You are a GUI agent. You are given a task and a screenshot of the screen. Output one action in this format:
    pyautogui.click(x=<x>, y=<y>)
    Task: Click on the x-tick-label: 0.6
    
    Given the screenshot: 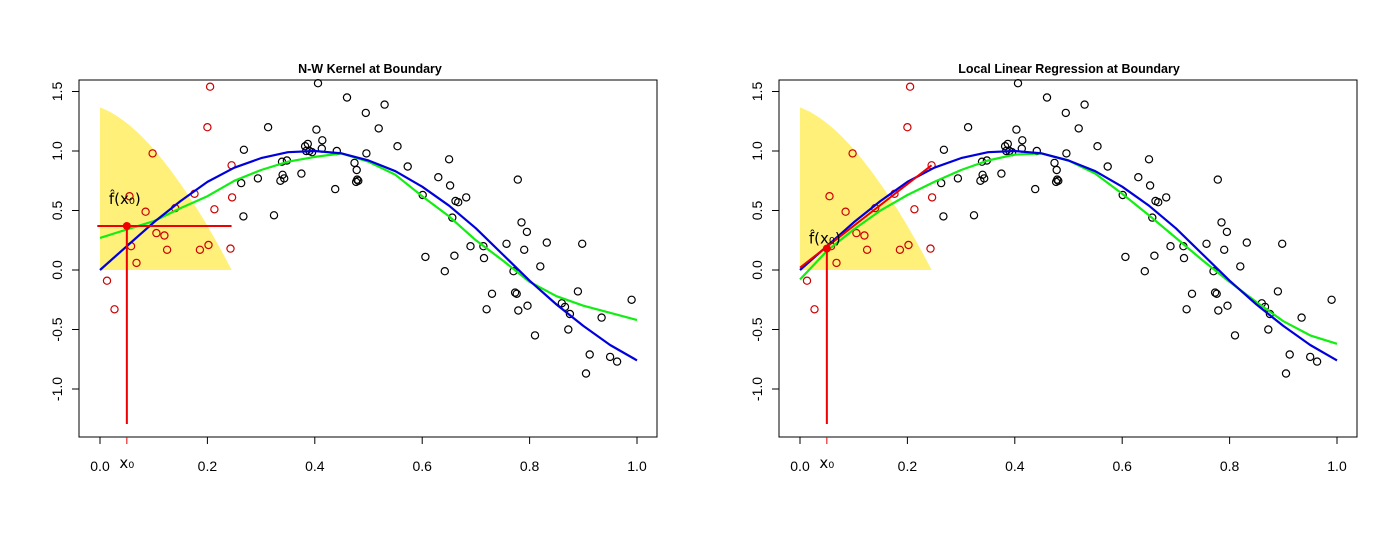 What is the action you would take?
    pyautogui.click(x=1122, y=466)
    